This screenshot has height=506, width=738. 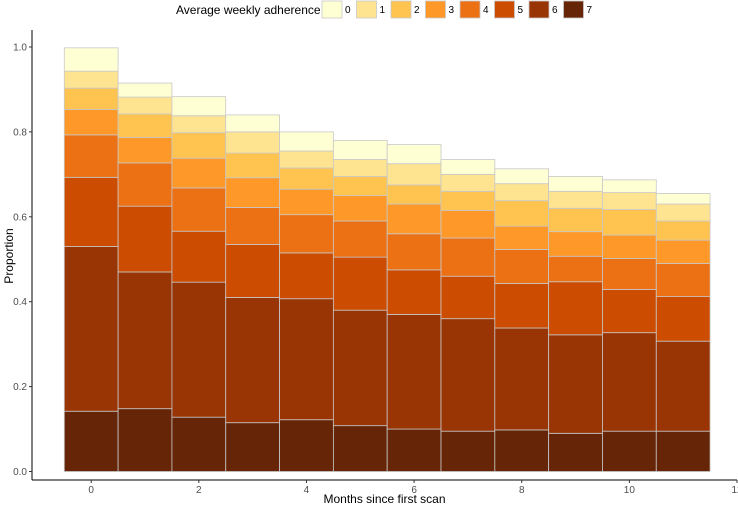 What do you see at coordinates (452, 10) in the screenshot?
I see `legend-label-3: 3` at bounding box center [452, 10].